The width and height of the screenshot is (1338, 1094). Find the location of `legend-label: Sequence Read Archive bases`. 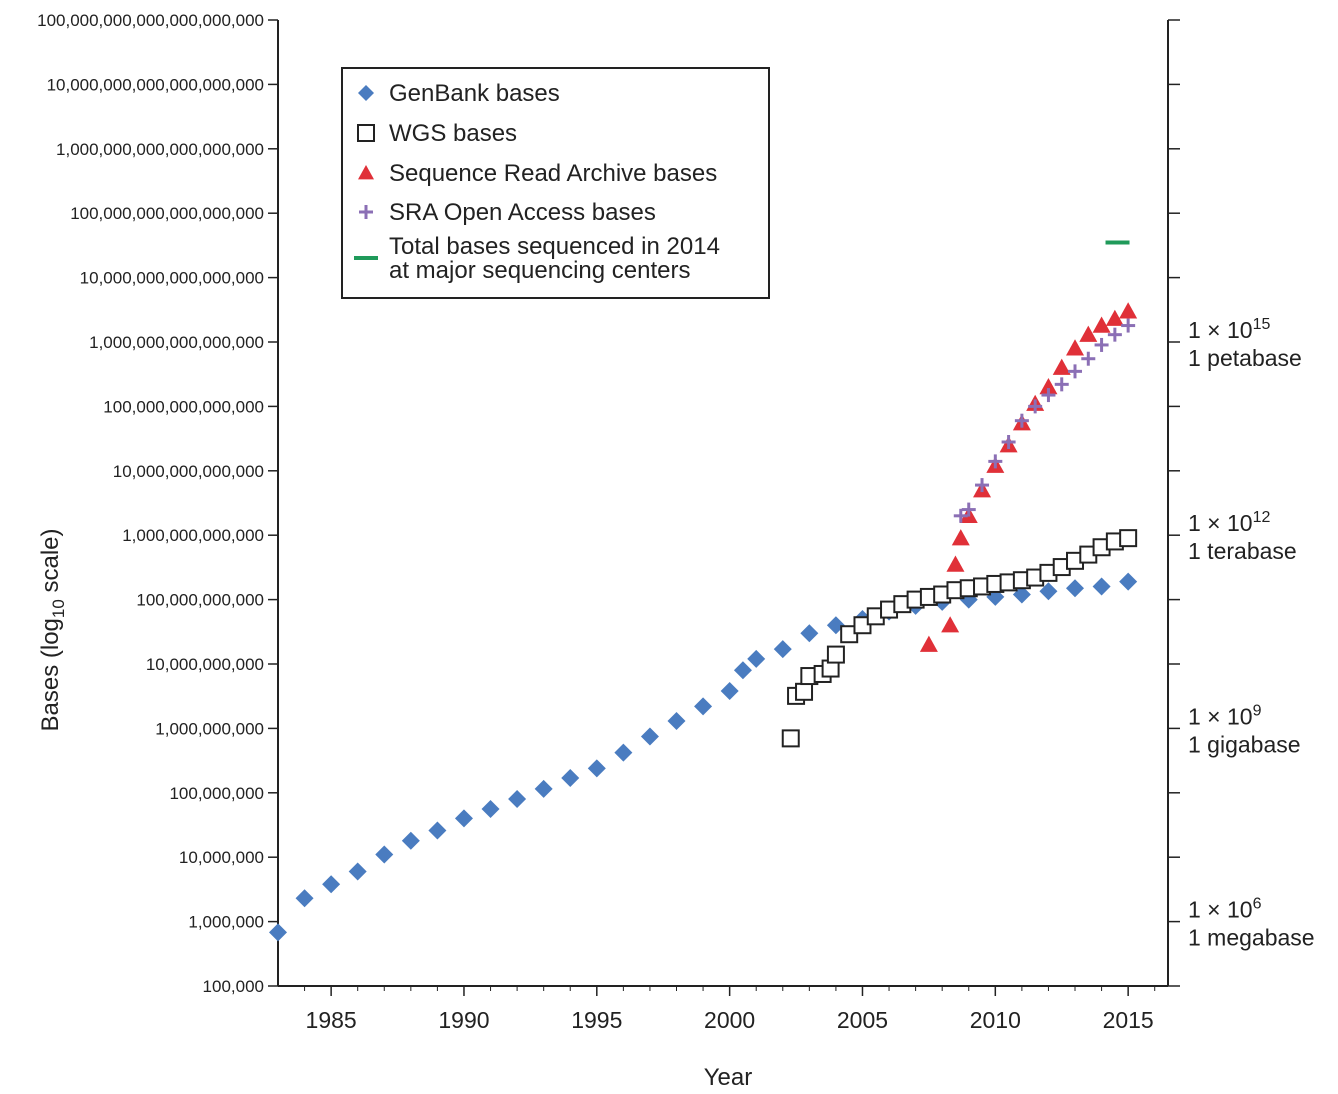

legend-label: Sequence Read Archive bases is located at coordinates (553, 173).